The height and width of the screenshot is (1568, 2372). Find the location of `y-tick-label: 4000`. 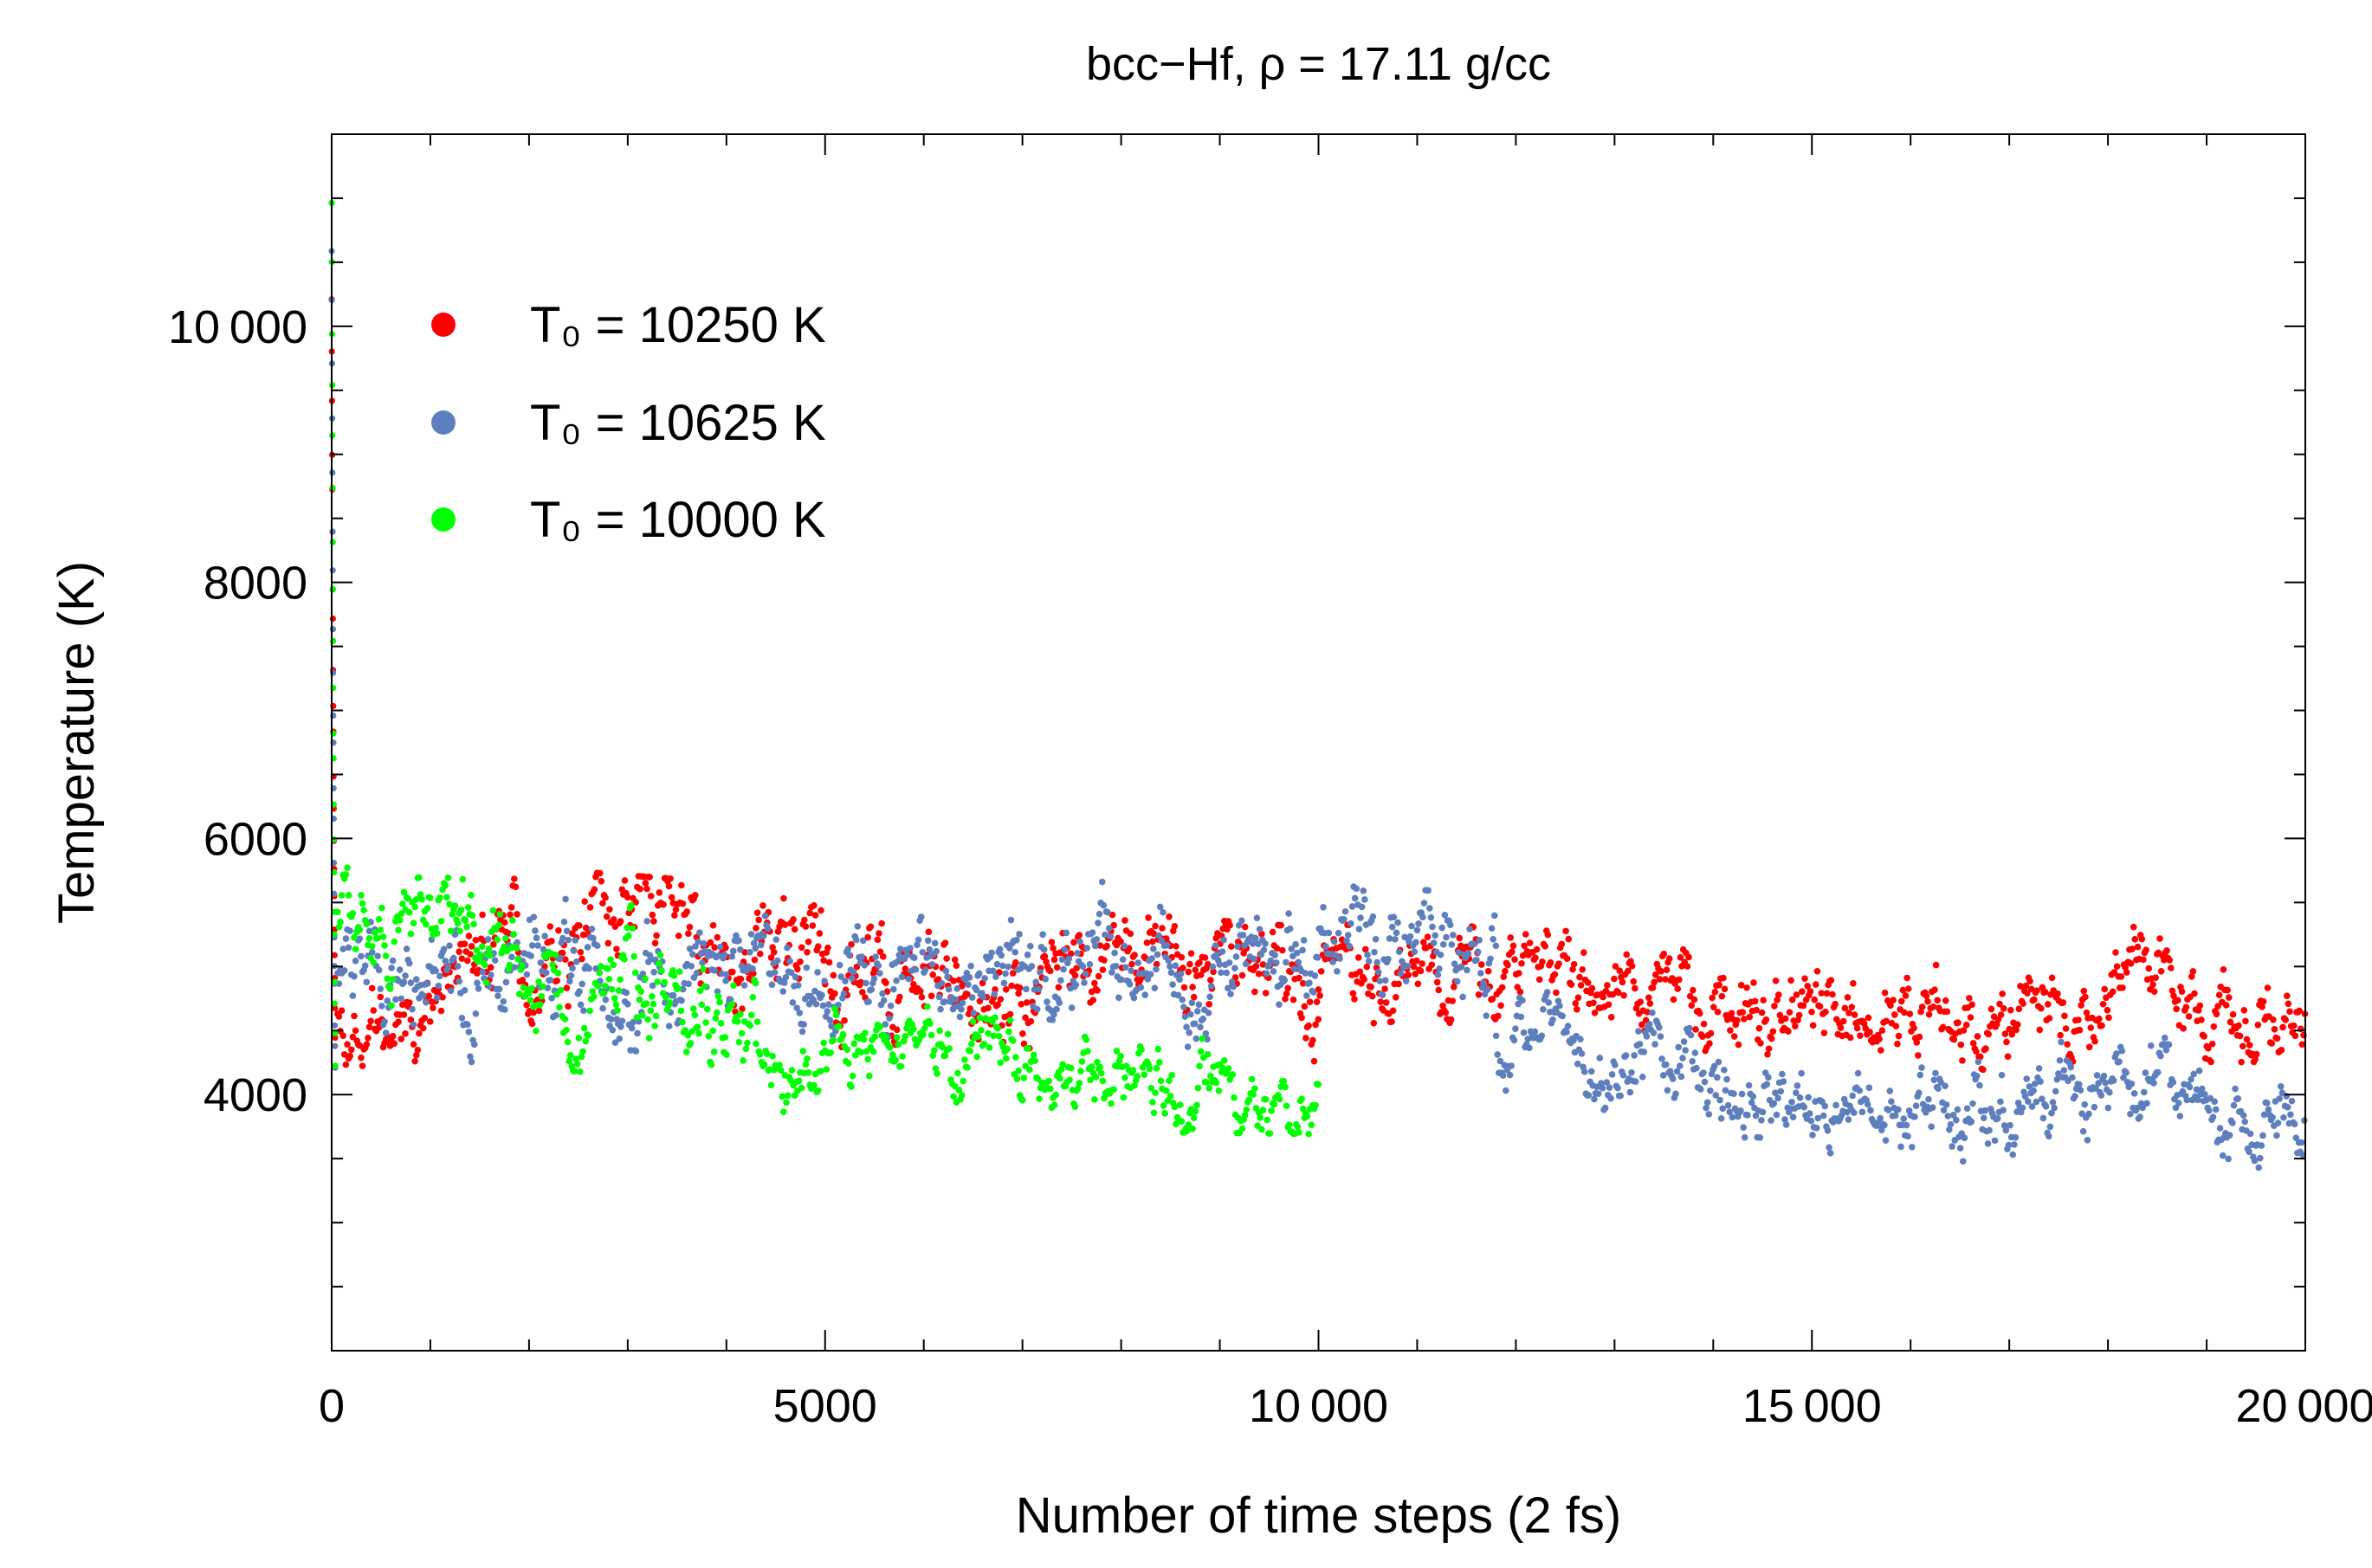

y-tick-label: 4000 is located at coordinates (255, 1095).